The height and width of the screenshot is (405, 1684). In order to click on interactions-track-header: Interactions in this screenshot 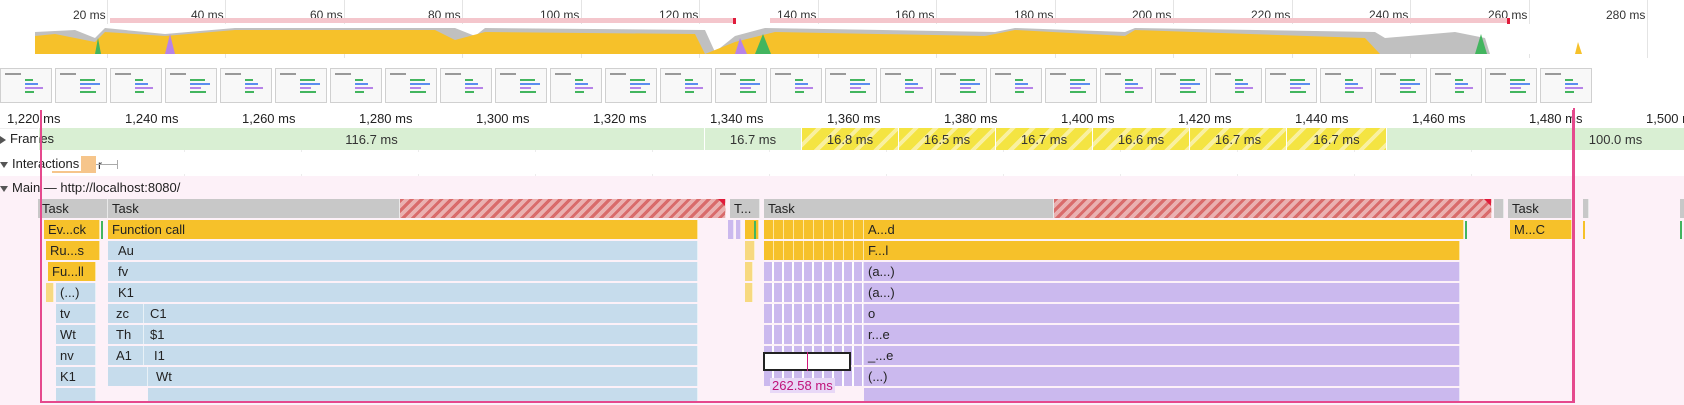, I will do `click(41, 163)`.